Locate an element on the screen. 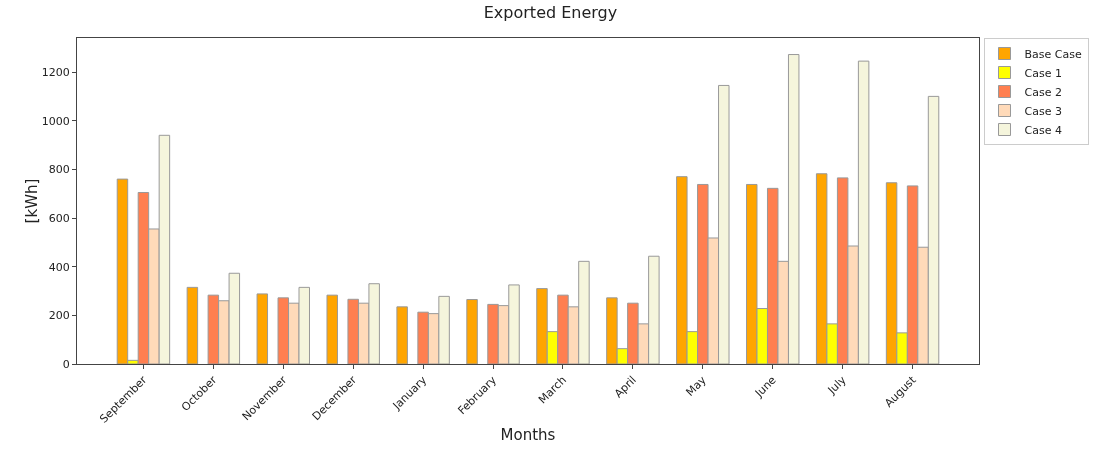  legend-label: Case 3 is located at coordinates (1043, 111).